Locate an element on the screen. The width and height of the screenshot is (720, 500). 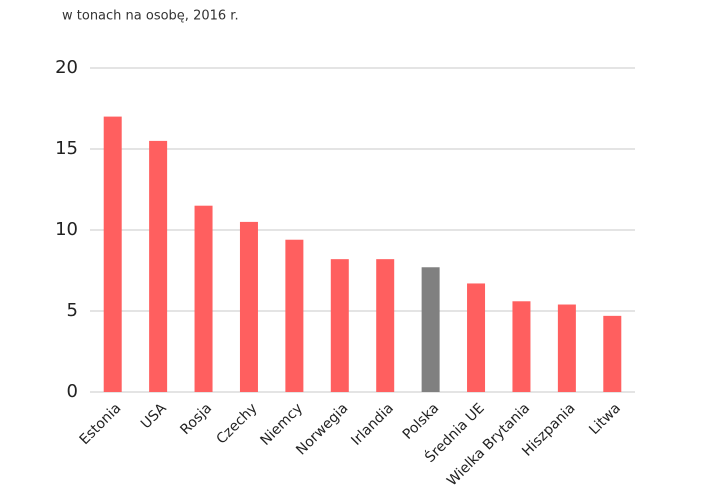
chart-subtitle: w tonach na osobę, 2016 r. is located at coordinates (150, 16).